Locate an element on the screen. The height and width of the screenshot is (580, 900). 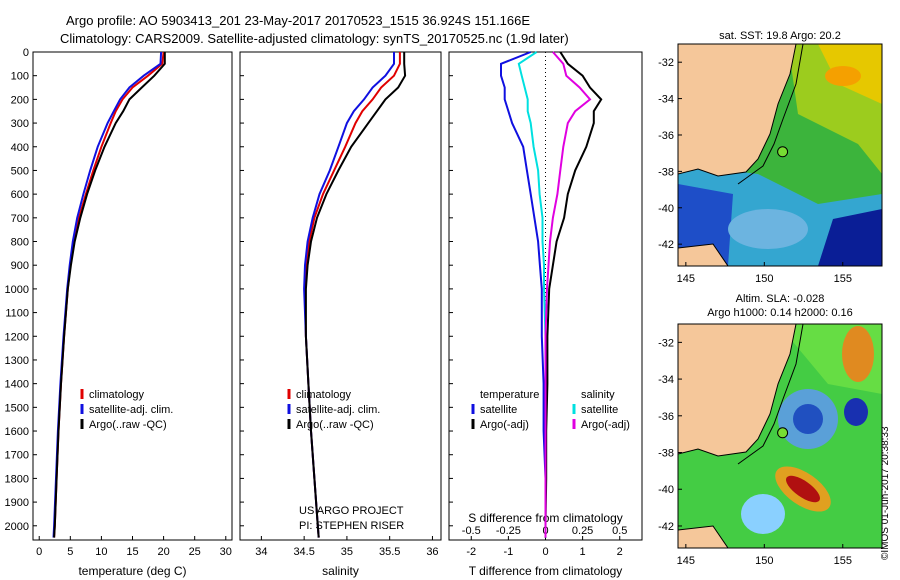
legend-title: salinity is located at coordinates (598, 395).